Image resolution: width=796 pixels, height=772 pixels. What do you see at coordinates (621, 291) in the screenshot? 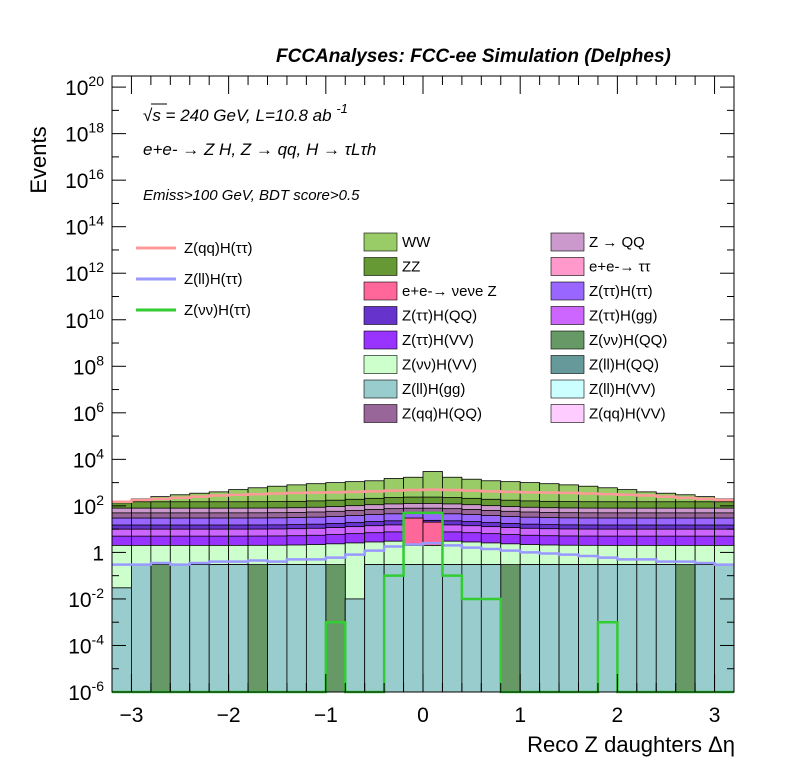
I see `legend-fill-label: Z(ττ)H(ττ)` at bounding box center [621, 291].